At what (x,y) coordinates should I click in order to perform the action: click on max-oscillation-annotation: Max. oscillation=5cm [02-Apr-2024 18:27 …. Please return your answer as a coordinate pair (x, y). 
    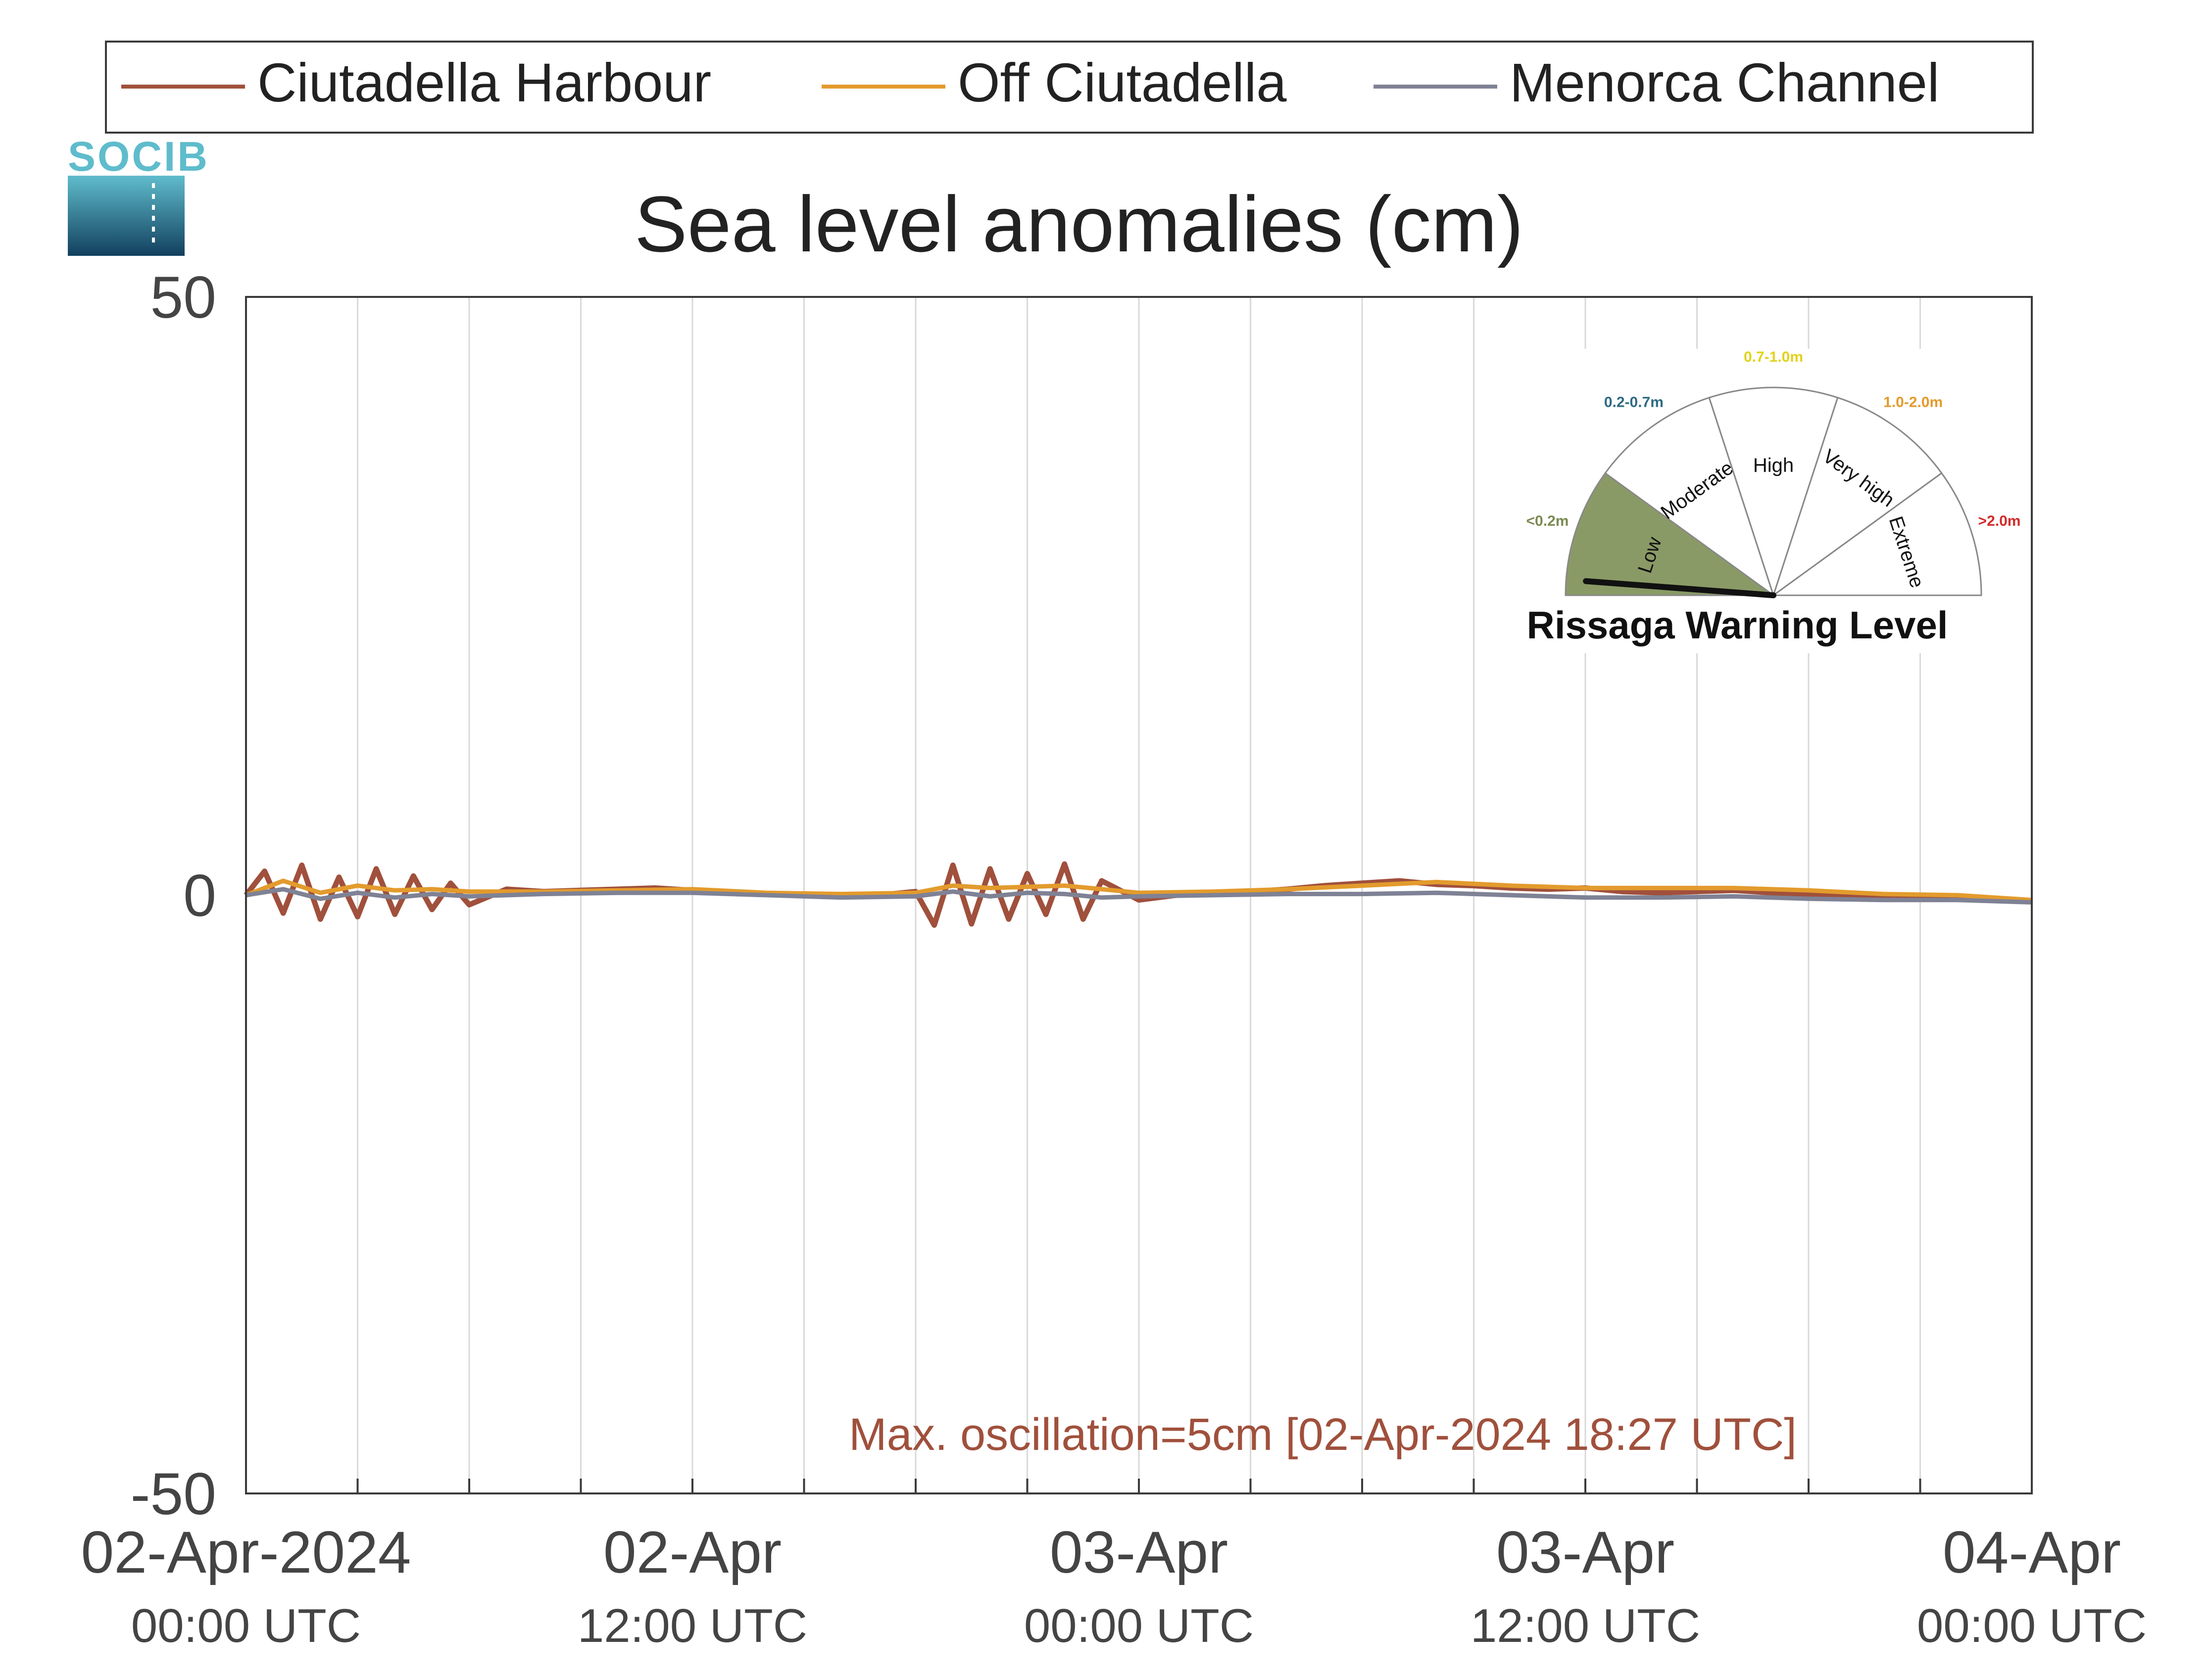
    Looking at the image, I should click on (1323, 1435).